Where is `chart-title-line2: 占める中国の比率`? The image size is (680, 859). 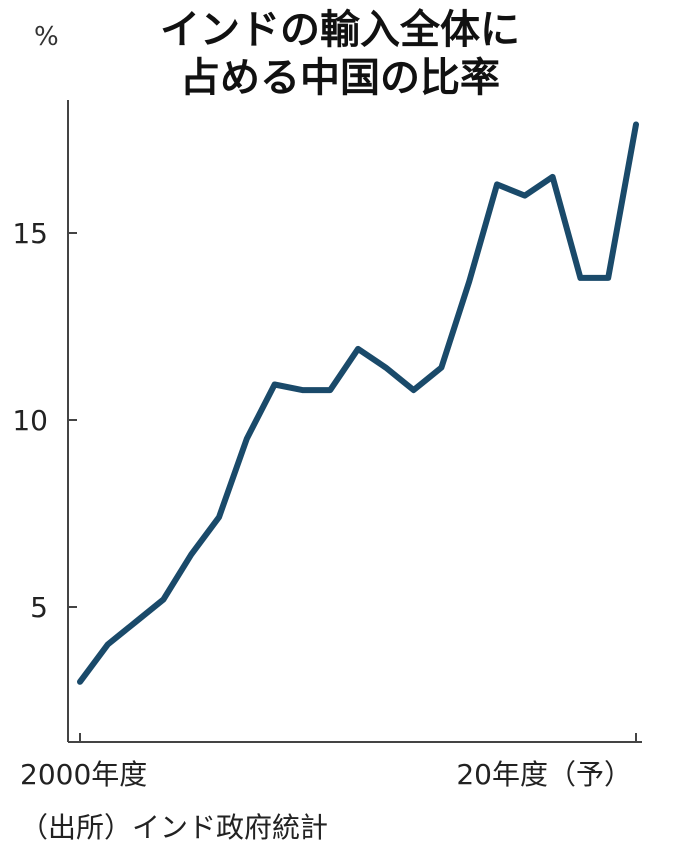
chart-title-line2: 占める中国の比率 is located at coordinates (340, 78).